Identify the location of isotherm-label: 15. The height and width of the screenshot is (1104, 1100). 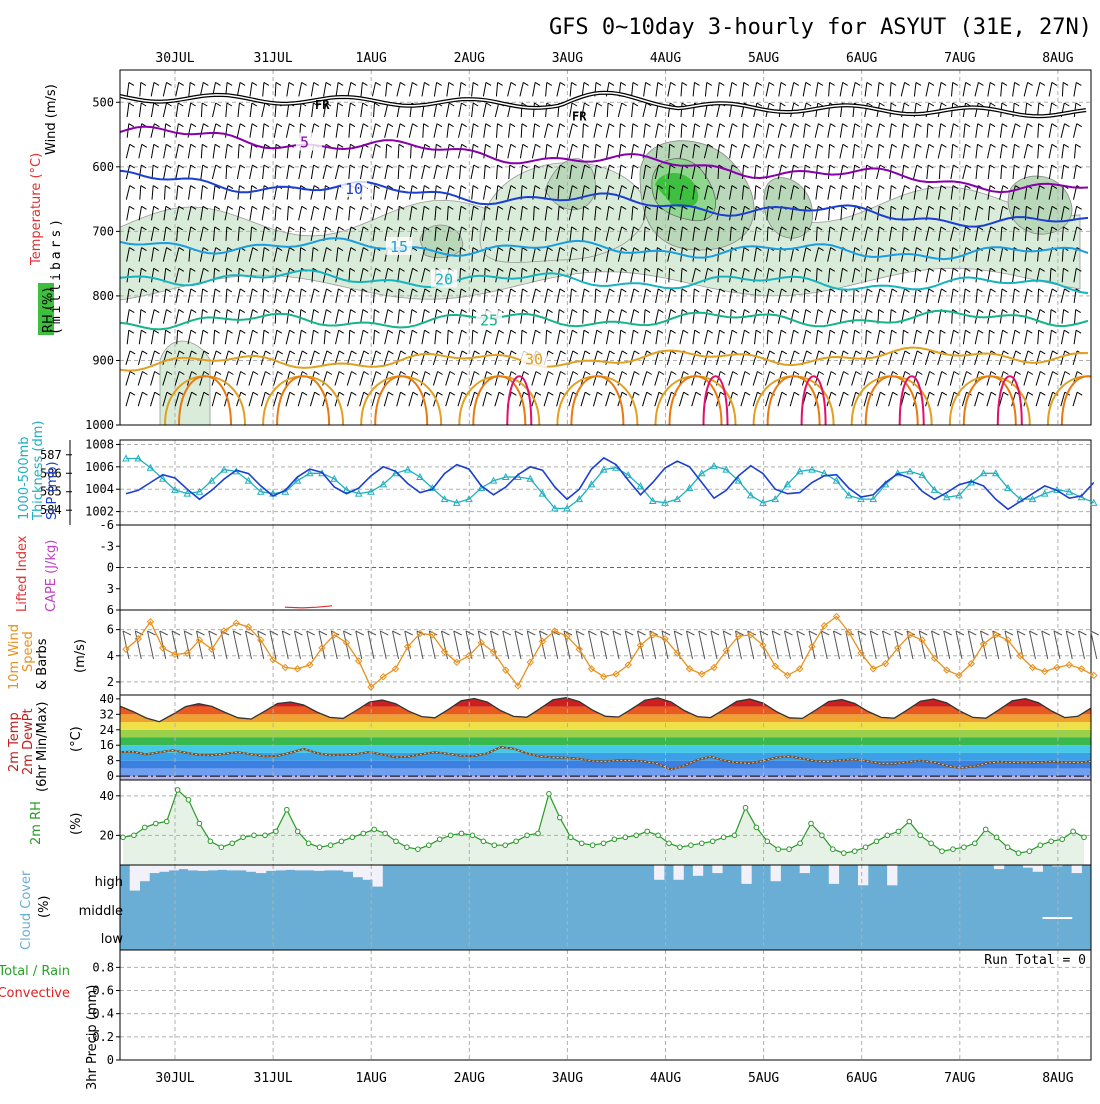
(399, 247).